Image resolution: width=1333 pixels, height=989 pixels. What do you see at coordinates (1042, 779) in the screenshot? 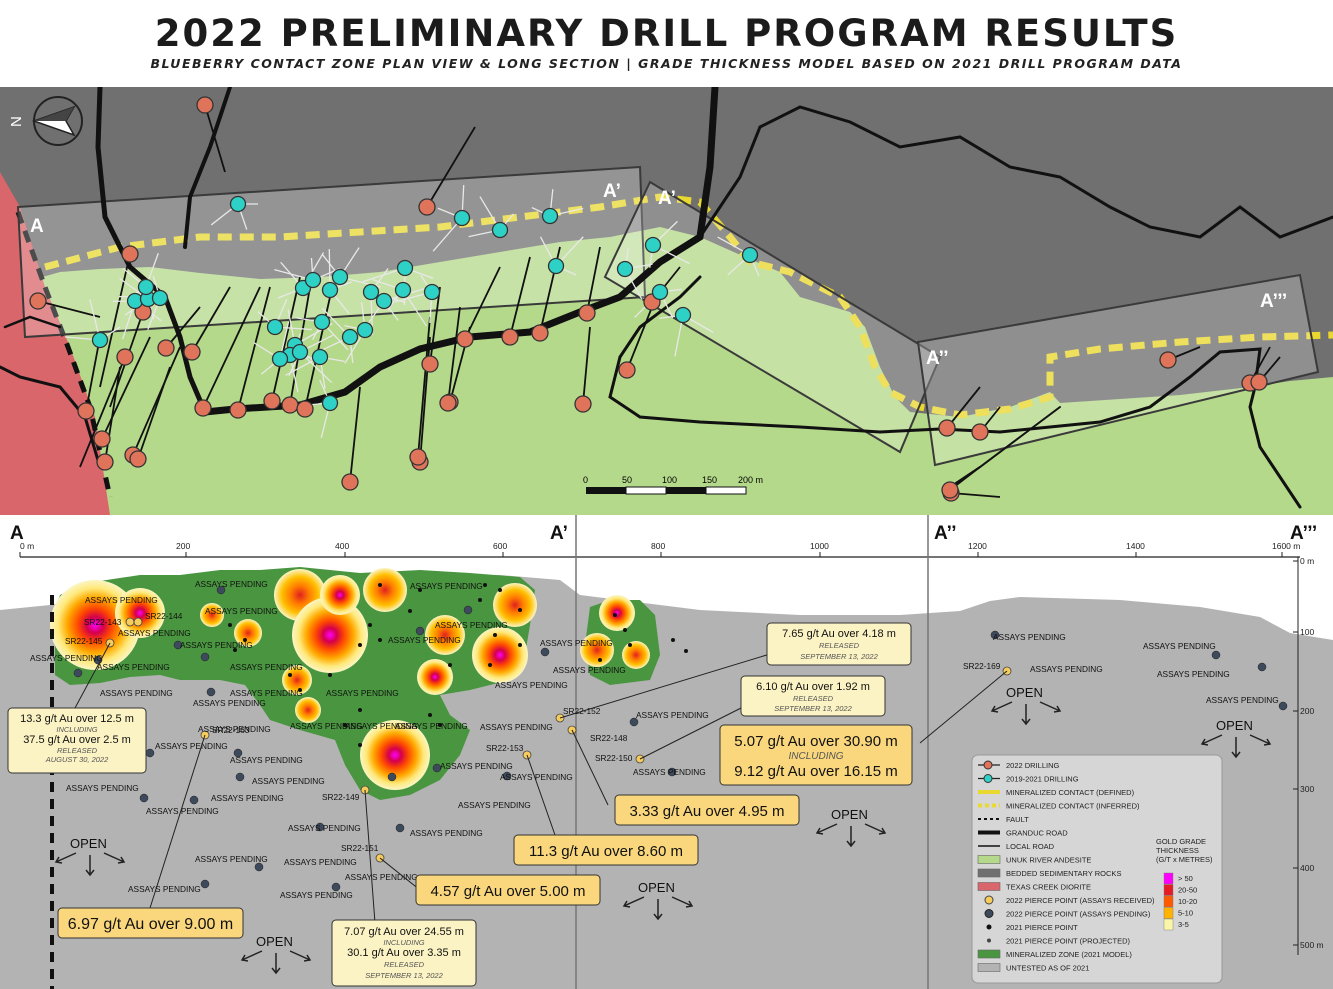
I see `legend-item-label: 2019-2021 DRILLING` at bounding box center [1042, 779].